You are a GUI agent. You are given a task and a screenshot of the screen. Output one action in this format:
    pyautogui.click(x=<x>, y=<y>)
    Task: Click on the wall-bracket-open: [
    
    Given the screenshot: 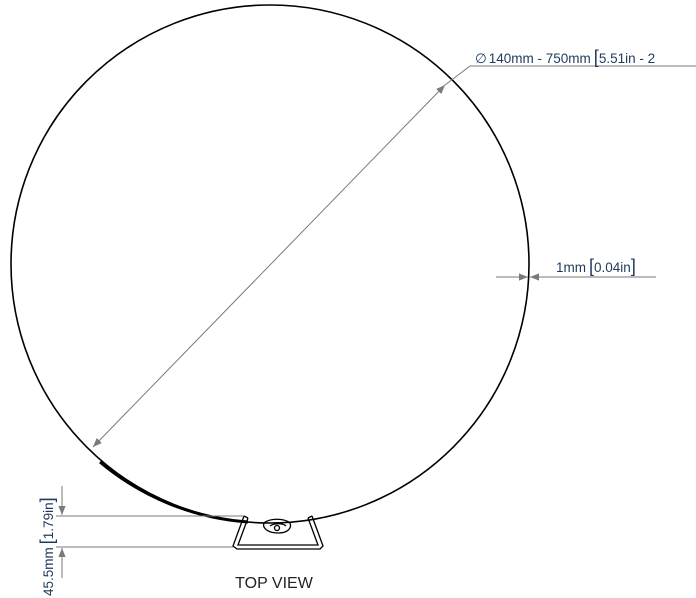 What is the action you would take?
    pyautogui.click(x=591, y=266)
    